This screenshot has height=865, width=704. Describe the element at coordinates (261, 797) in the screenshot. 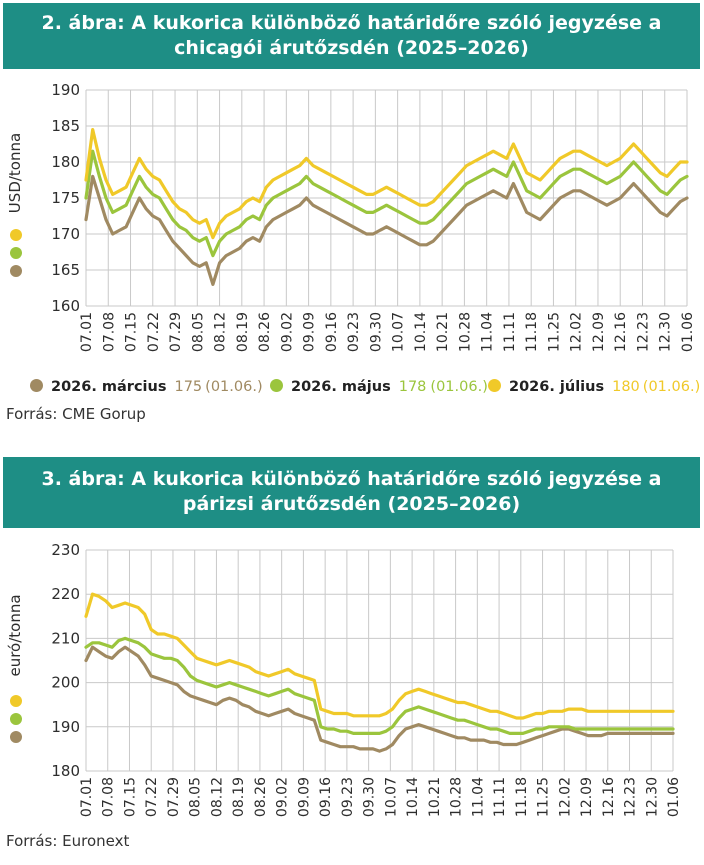

I see `chart2-xtick: 08.26` at that location.